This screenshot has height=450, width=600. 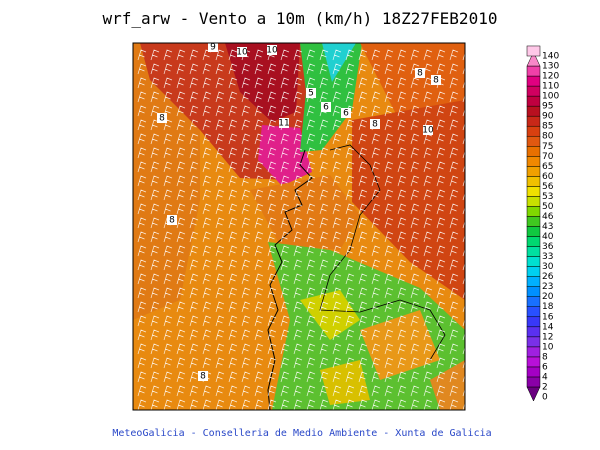 What do you see at coordinates (548, 307) in the screenshot?
I see `colorbar-label: 18` at bounding box center [548, 307].